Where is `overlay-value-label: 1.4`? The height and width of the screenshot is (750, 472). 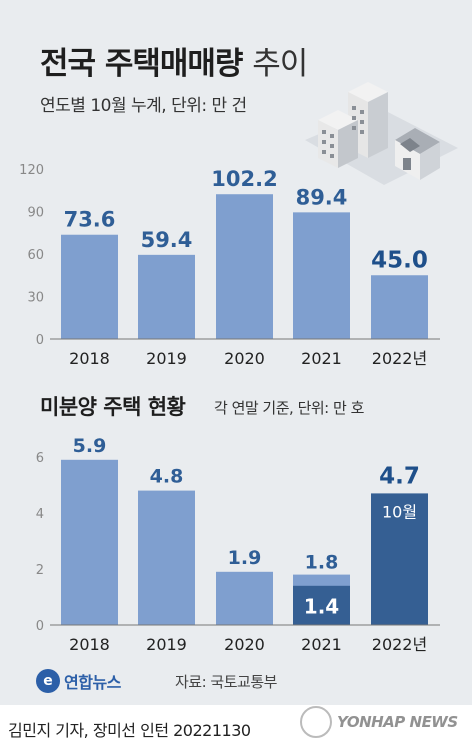 overlay-value-label: 1.4 is located at coordinates (321, 606).